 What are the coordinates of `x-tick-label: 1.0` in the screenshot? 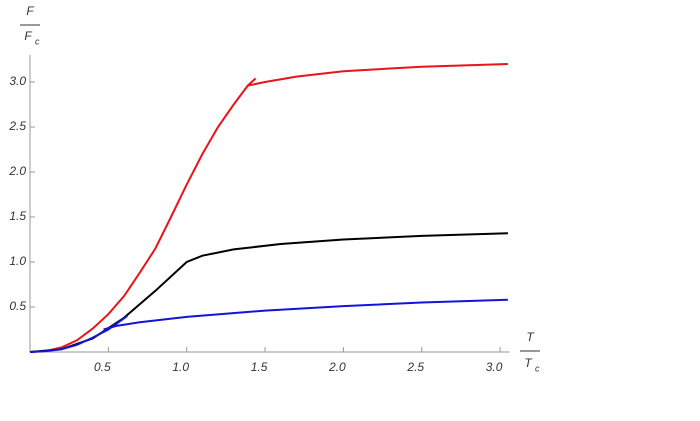 It's located at (180, 367).